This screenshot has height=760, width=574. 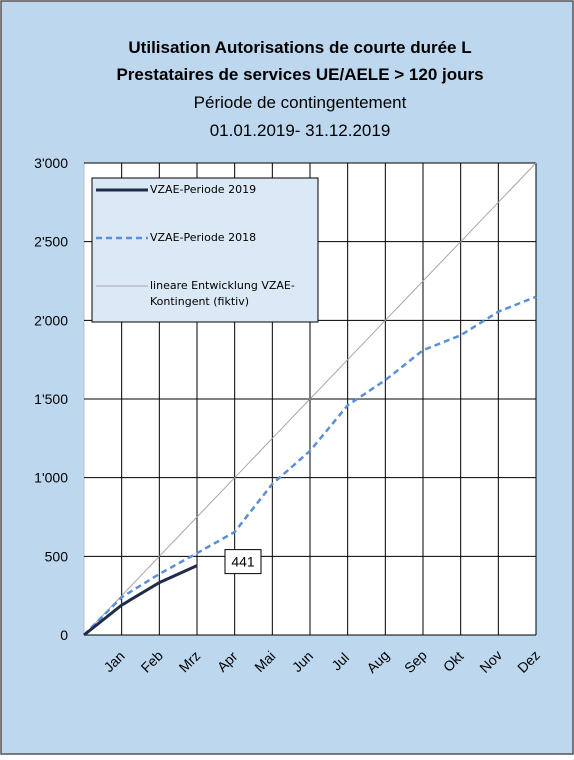 I want to click on y-tick-label: 2'000, so click(x=51, y=320).